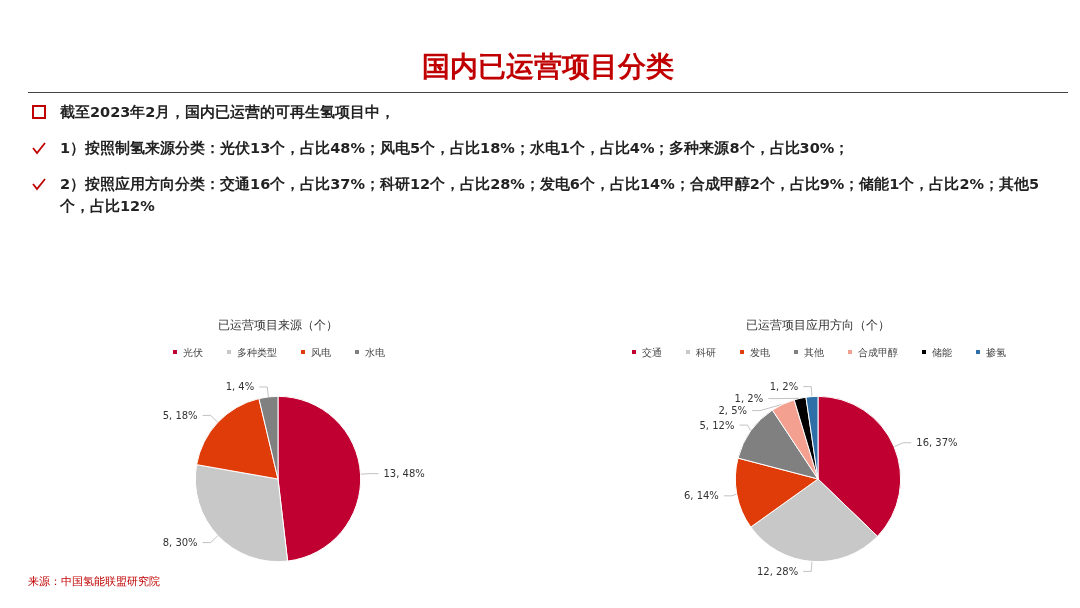  Describe the element at coordinates (701, 496) in the screenshot. I see `data-label: 6, 14%` at that location.